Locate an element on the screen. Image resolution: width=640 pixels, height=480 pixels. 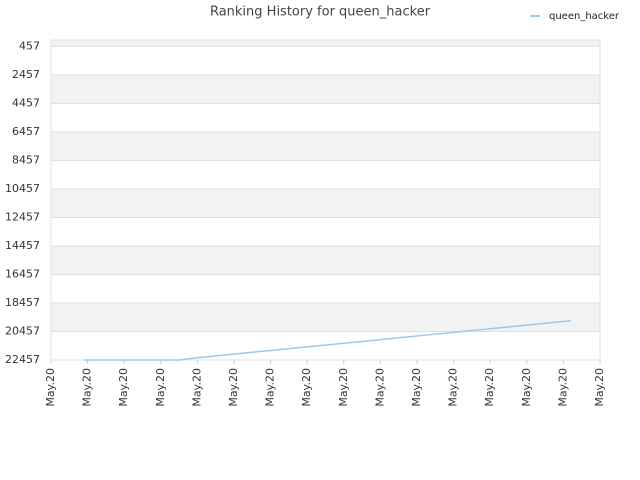
y-tick-label: 12457 is located at coordinates (22, 217).